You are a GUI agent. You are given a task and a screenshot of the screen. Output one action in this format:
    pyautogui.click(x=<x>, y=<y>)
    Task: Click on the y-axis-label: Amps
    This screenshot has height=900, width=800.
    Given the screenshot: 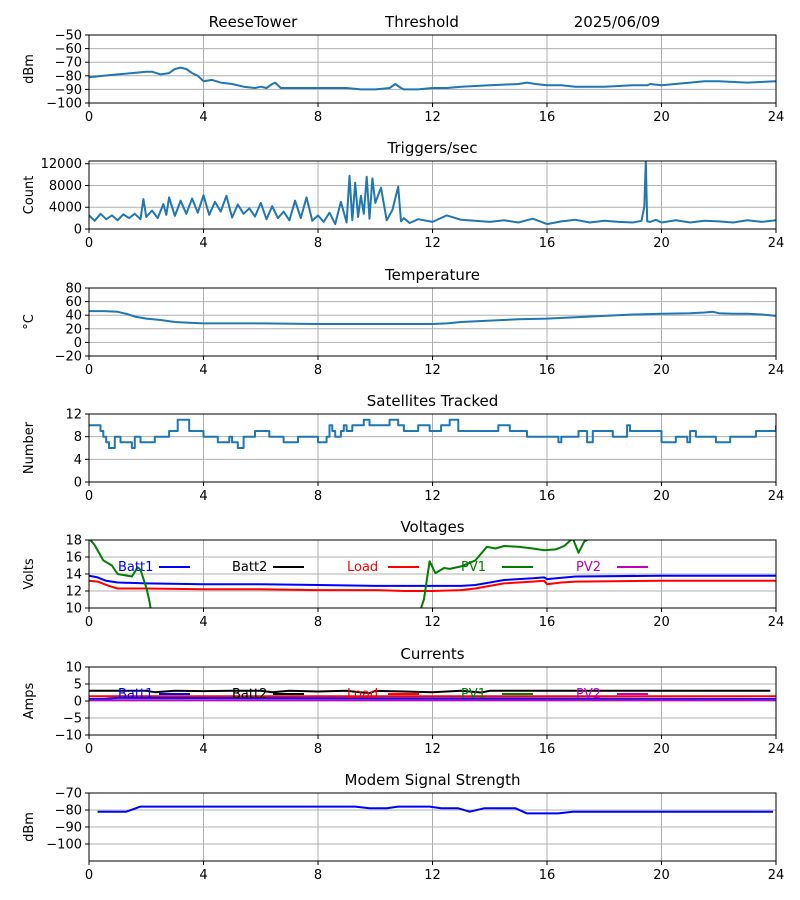 What is the action you would take?
    pyautogui.click(x=29, y=700)
    